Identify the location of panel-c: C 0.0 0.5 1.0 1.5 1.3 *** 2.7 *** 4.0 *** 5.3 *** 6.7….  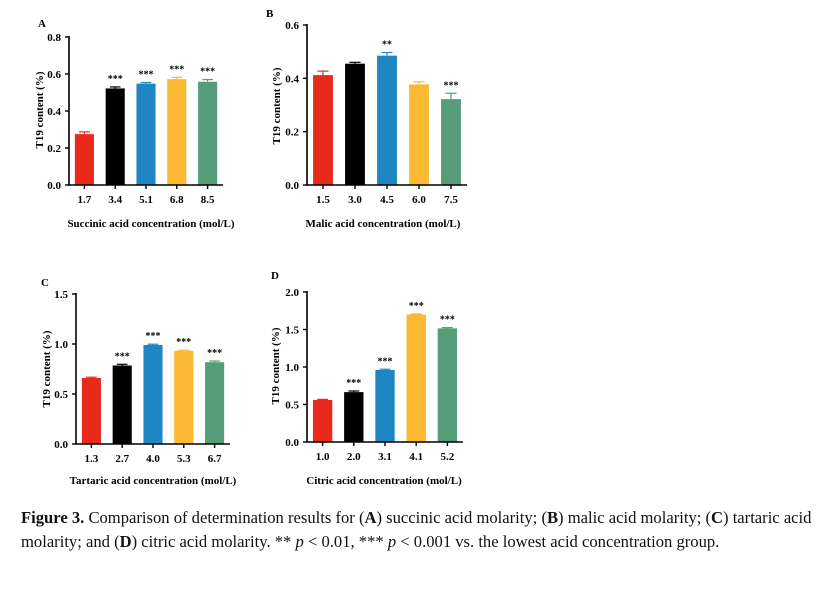
(139, 382).